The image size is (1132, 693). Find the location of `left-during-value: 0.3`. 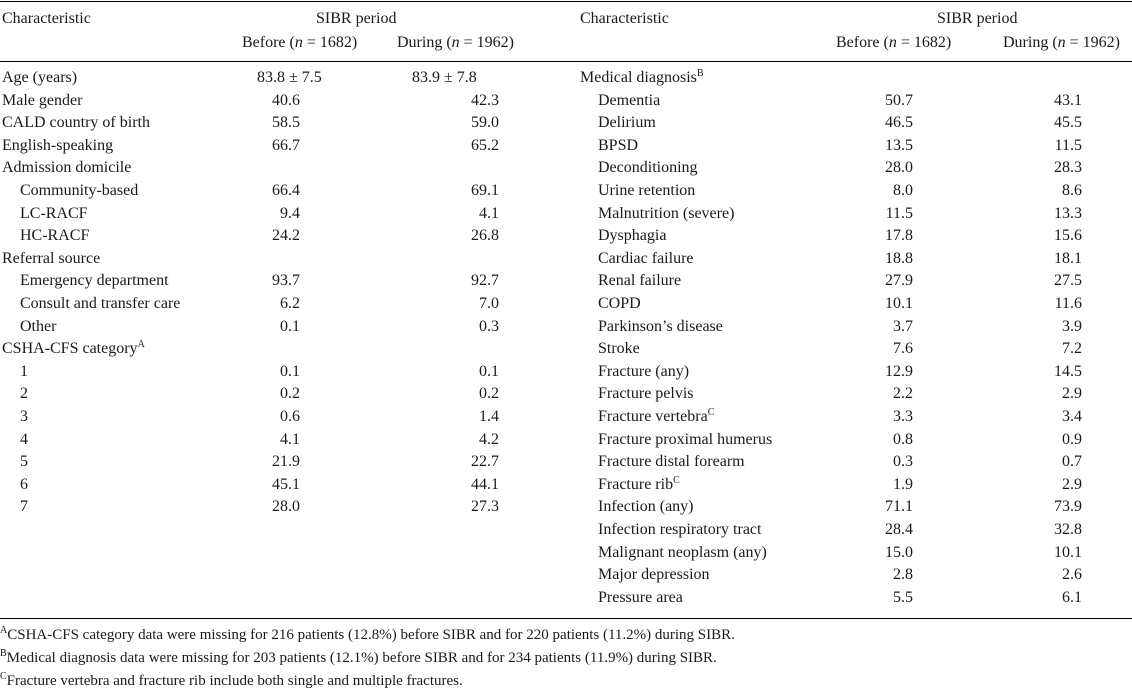

left-during-value: 0.3 is located at coordinates (489, 326).